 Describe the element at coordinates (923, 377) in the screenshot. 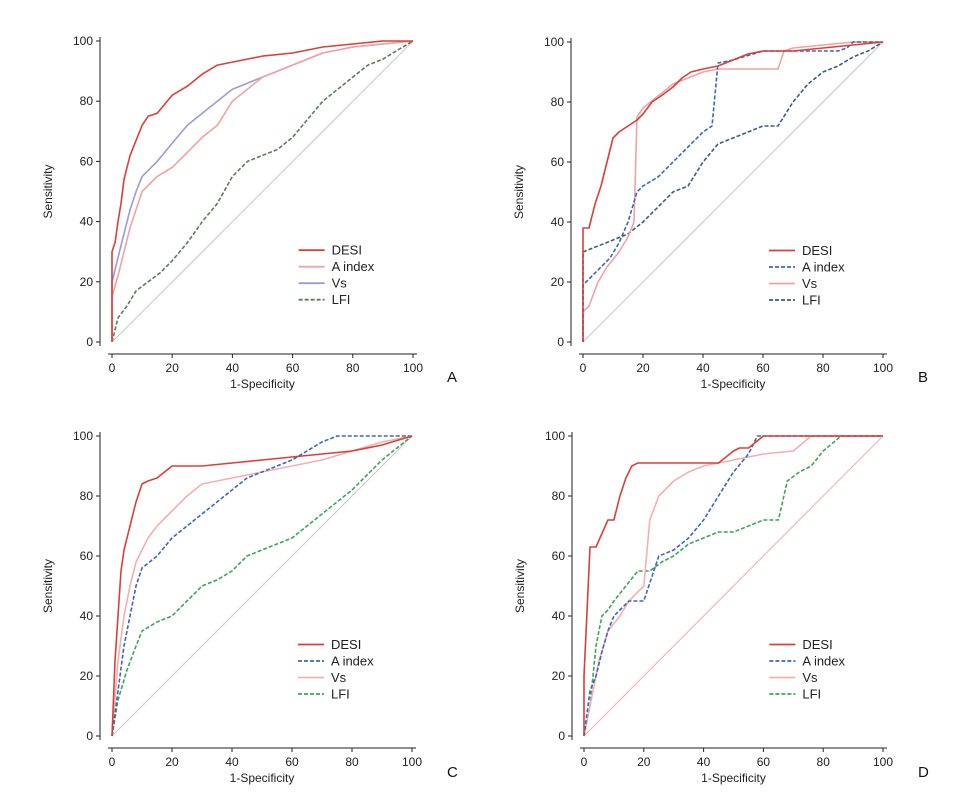

I see `panel-label: B` at that location.